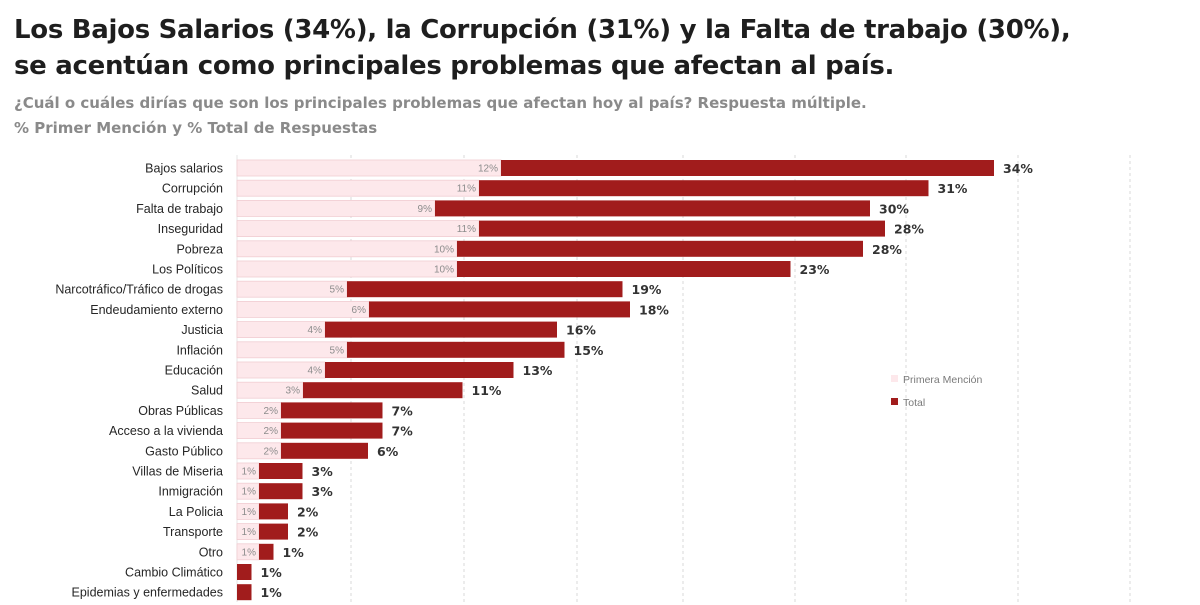 The image size is (1200, 605). Describe the element at coordinates (202, 330) in the screenshot. I see `category-label: Justicia` at that location.